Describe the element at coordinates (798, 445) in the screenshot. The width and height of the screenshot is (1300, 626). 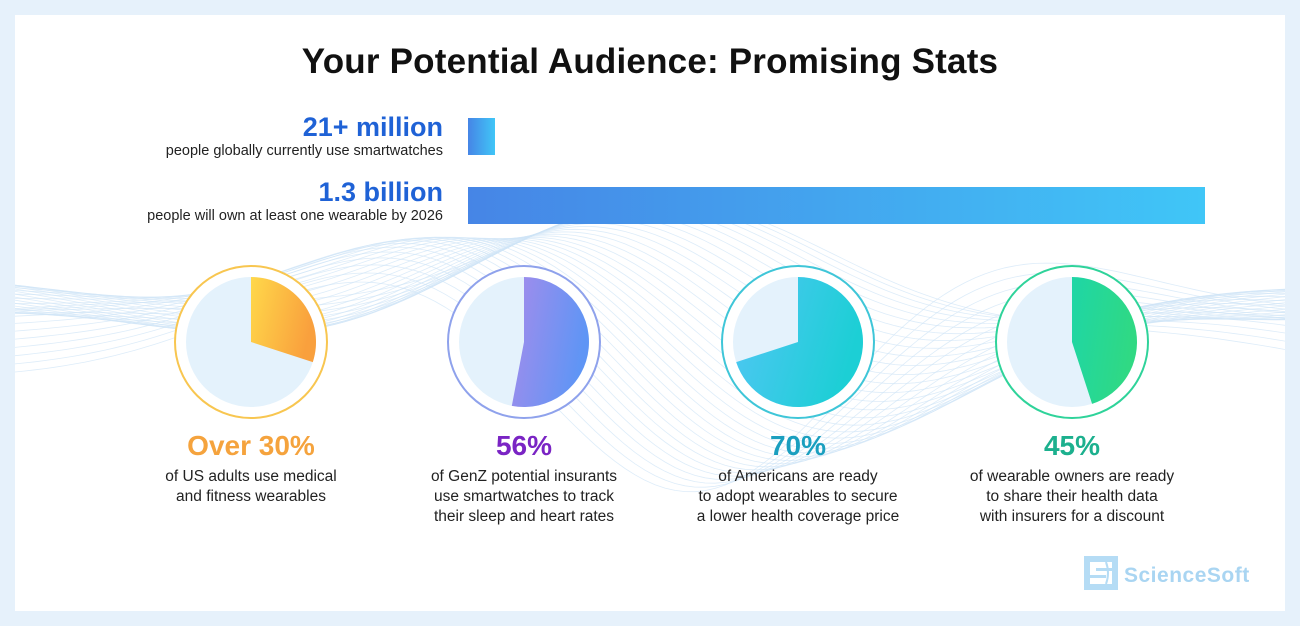
I see `stat-value-americans: 70%` at that location.